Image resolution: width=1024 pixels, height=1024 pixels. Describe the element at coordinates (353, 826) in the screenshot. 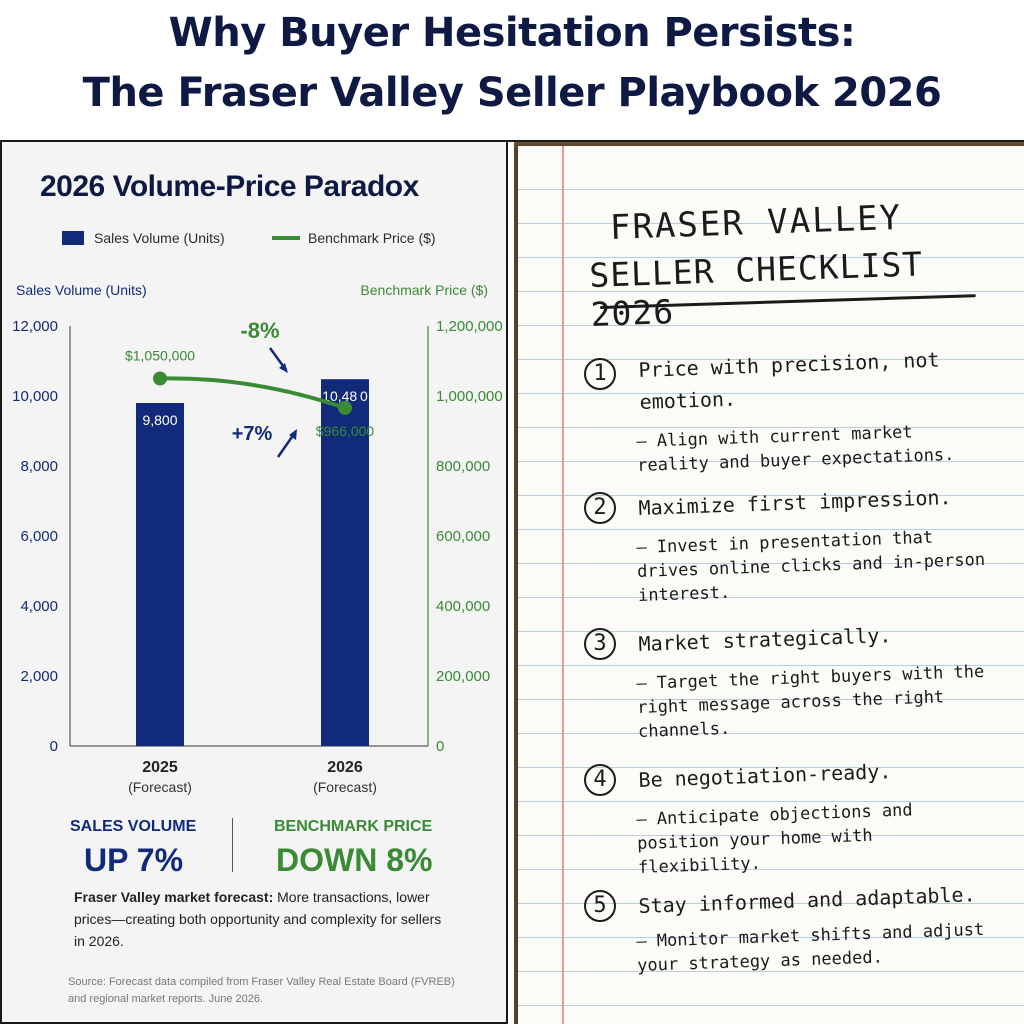

I see `summary-price-label: BENCHMARK PRICE` at that location.